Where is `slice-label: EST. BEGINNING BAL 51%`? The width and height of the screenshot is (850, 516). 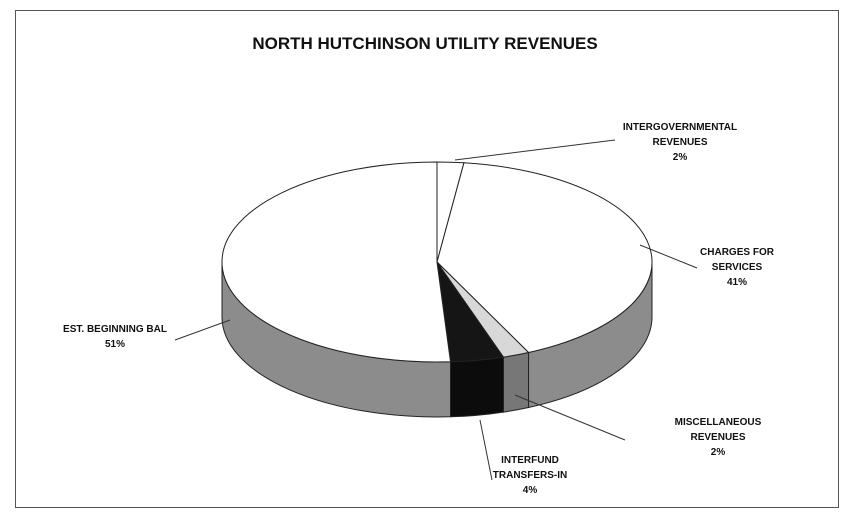
slice-label: EST. BEGINNING BAL 51% is located at coordinates (115, 337).